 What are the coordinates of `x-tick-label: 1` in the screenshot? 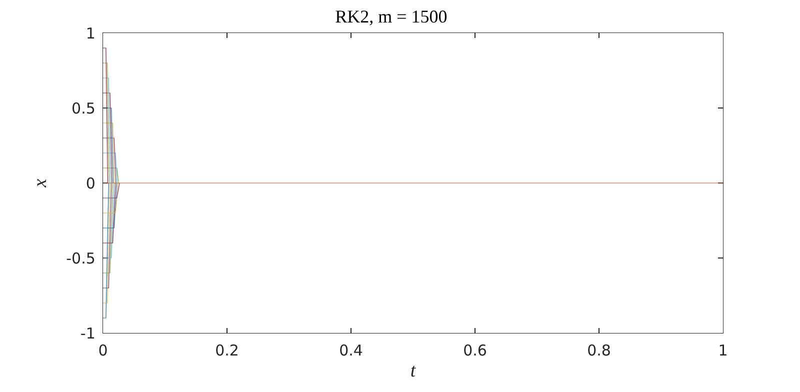 It's located at (723, 351).